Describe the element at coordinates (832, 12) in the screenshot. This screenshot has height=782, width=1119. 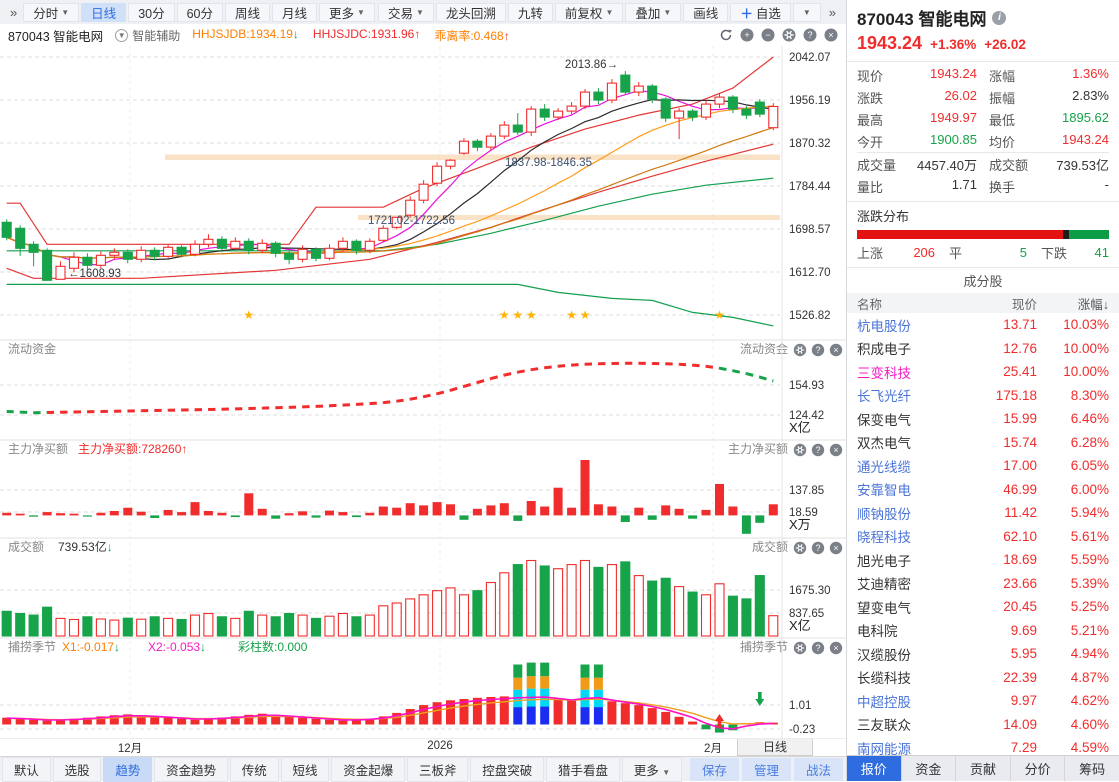
I see `expand-icon: »` at that location.